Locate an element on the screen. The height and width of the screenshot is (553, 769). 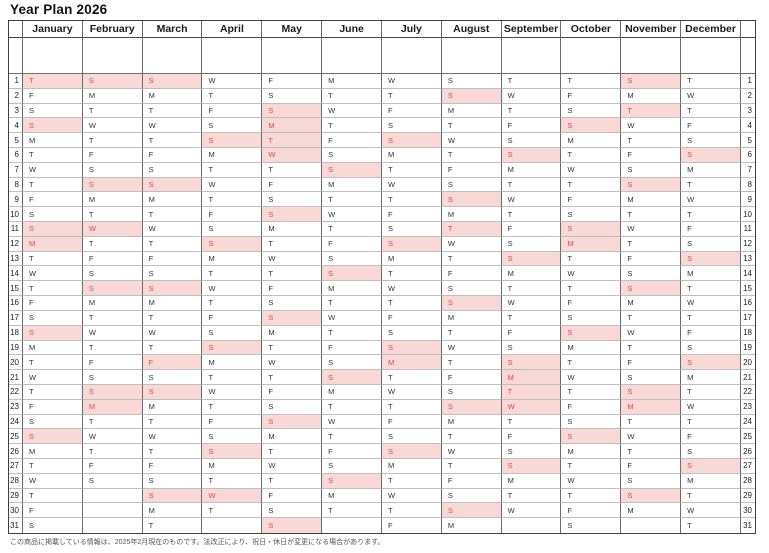
day-cell-august-28: F is located at coordinates (471, 481).